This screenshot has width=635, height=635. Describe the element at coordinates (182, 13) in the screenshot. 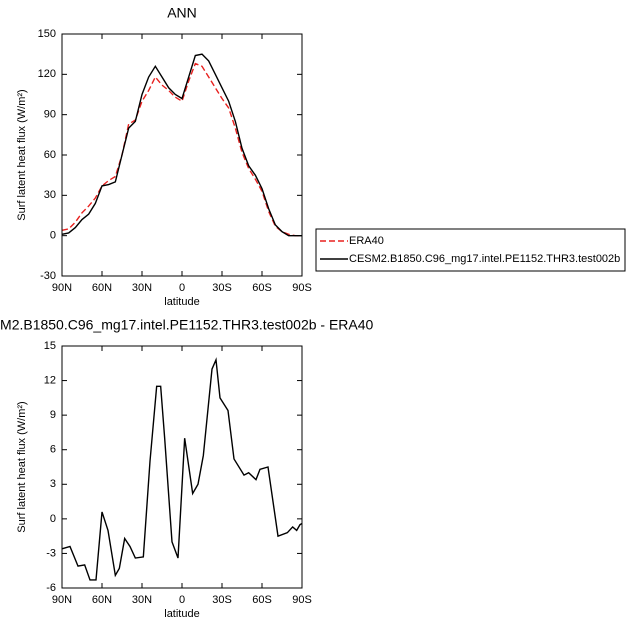

I see `chart-title: ANN` at that location.